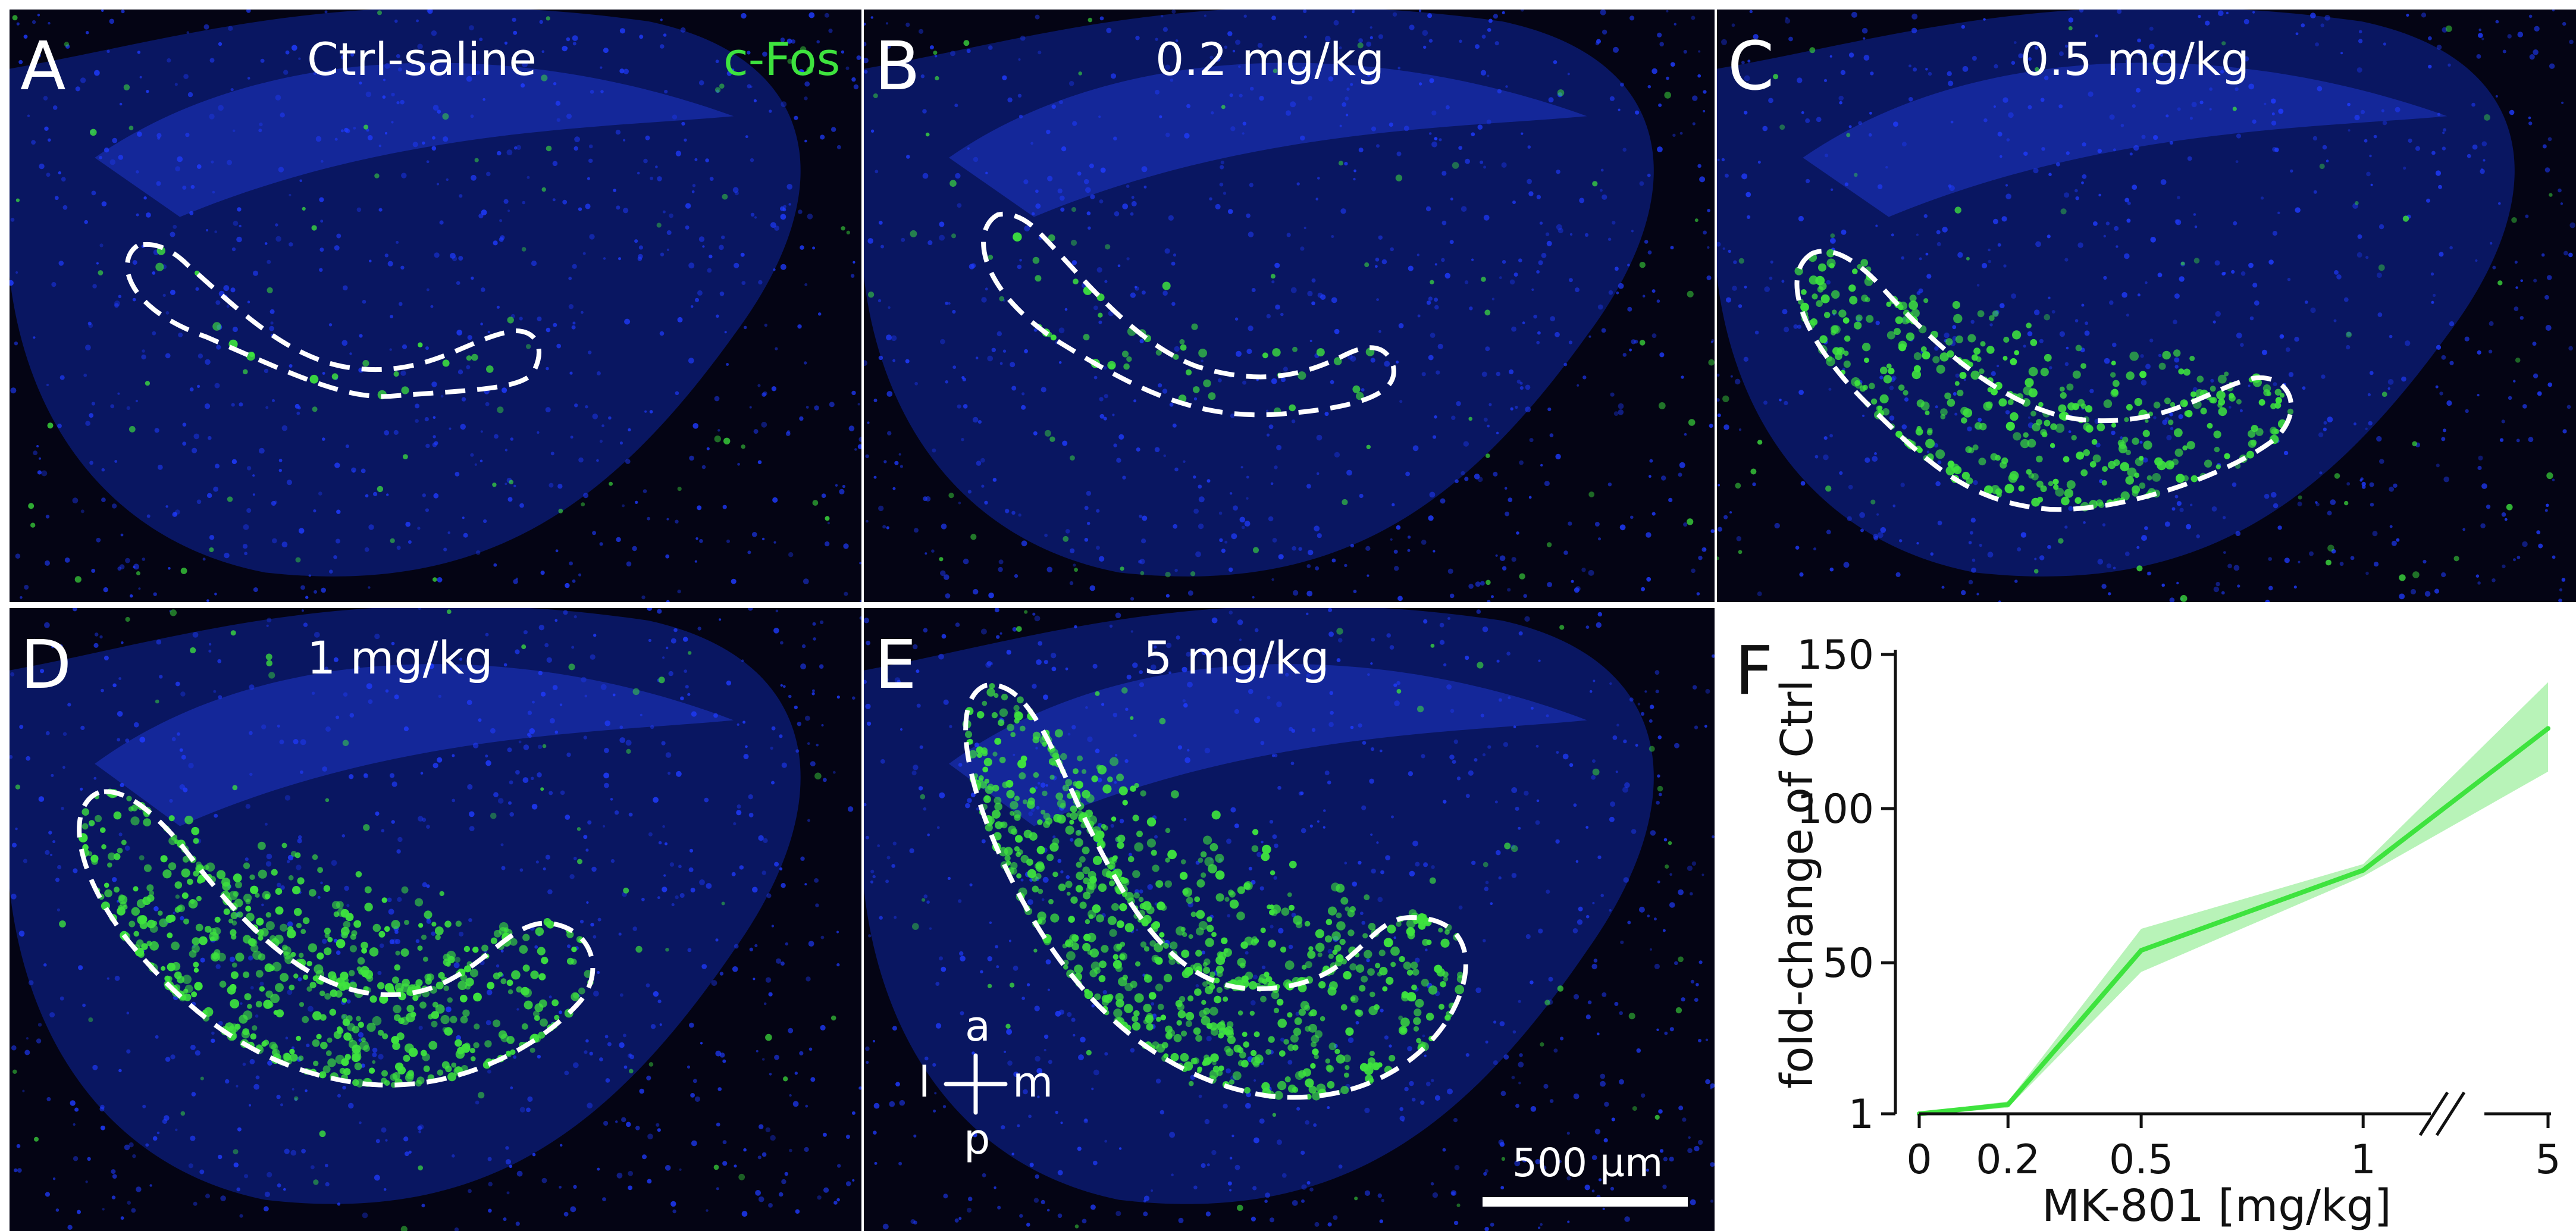  What do you see at coordinates (2135, 59) in the screenshot?
I see `panel-title-c: 0.5 mg/kg` at bounding box center [2135, 59].